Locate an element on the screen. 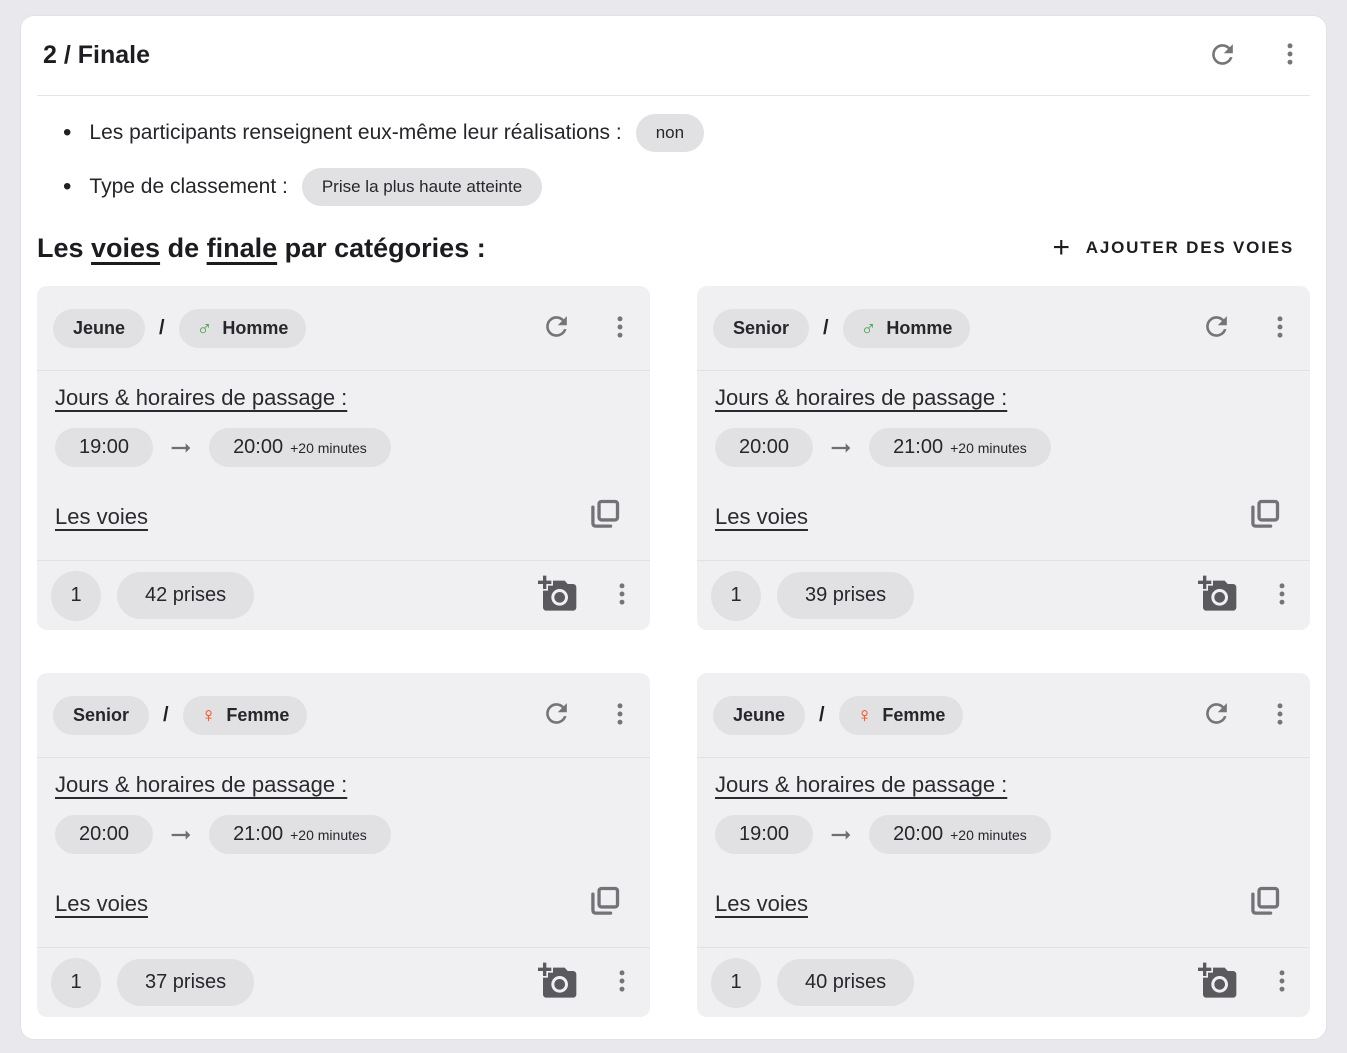 This screenshot has width=1347, height=1053. section-title-text: Les is located at coordinates (64, 247).